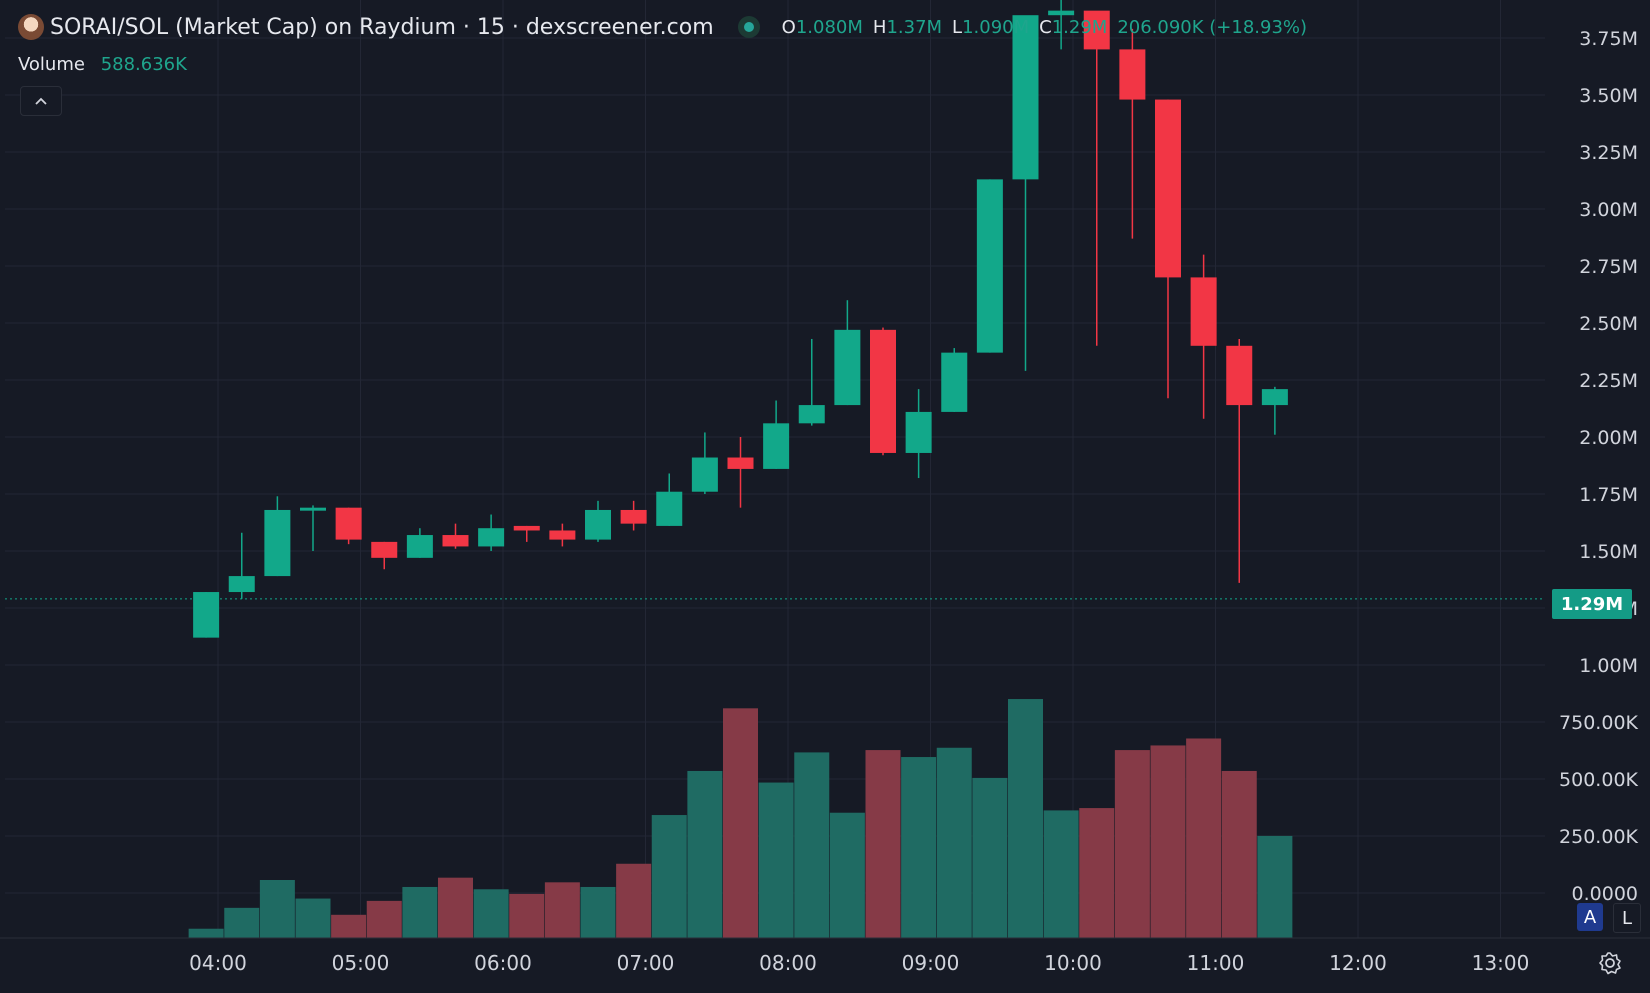  What do you see at coordinates (1598, 837) in the screenshot?
I see `price-tick-label: 250.00K` at bounding box center [1598, 837].